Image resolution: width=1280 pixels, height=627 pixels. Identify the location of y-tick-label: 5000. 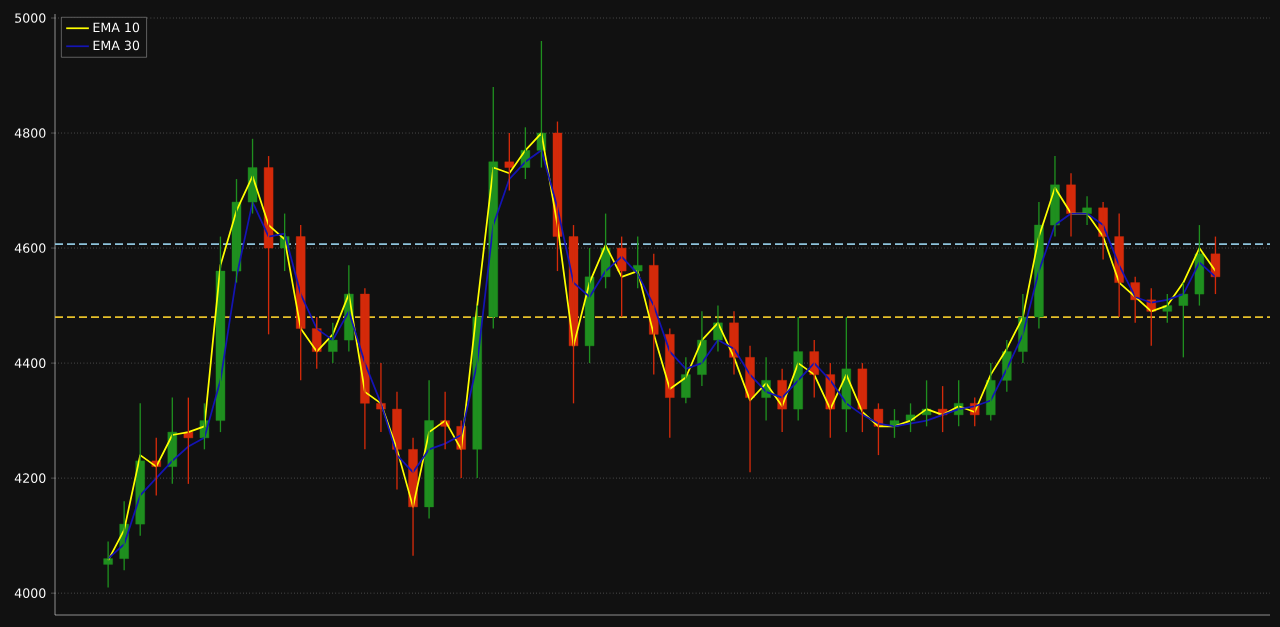
(30, 18).